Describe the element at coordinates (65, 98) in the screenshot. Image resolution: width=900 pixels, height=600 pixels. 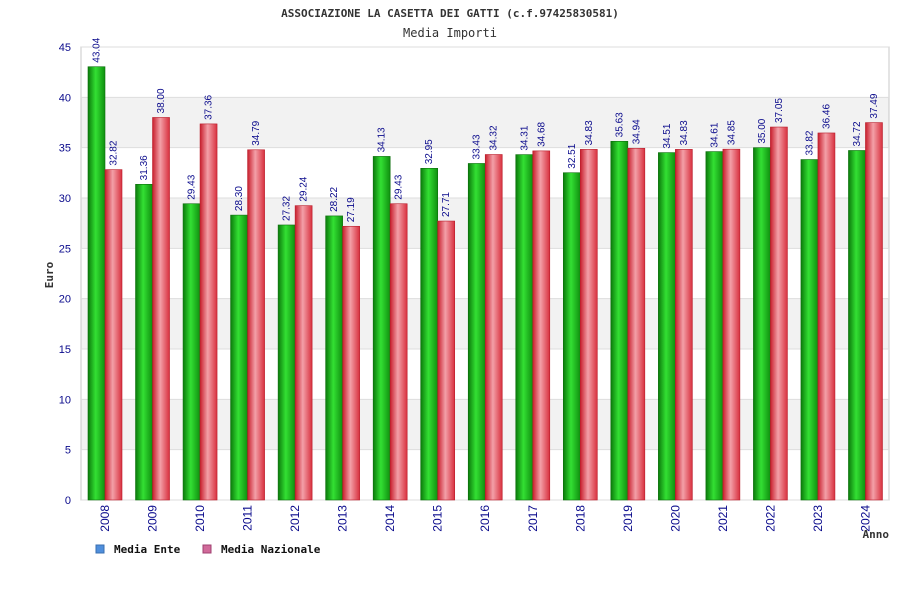
I see `y-tick-label: 40` at that location.